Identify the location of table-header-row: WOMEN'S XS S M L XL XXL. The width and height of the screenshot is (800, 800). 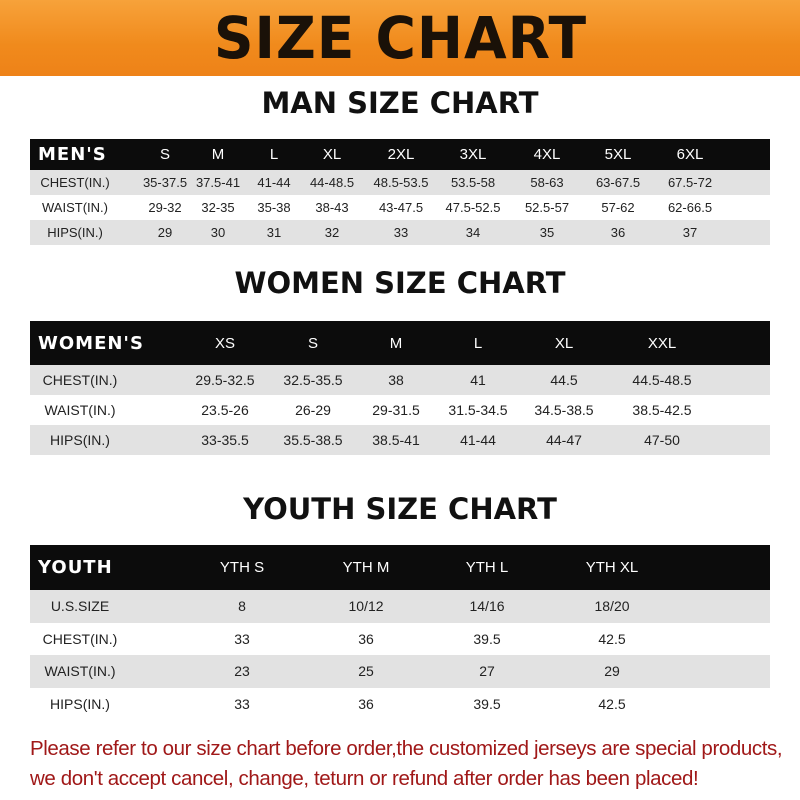
(400, 343).